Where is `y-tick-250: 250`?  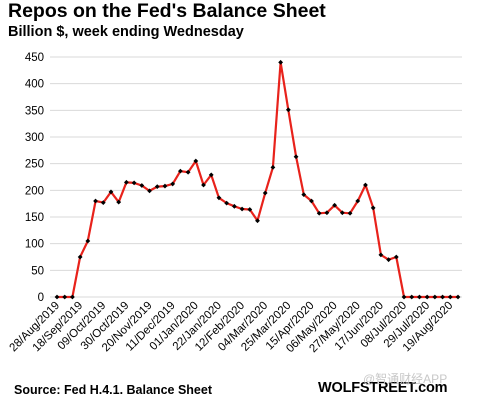
y-tick-250: 250 is located at coordinates (34, 165).